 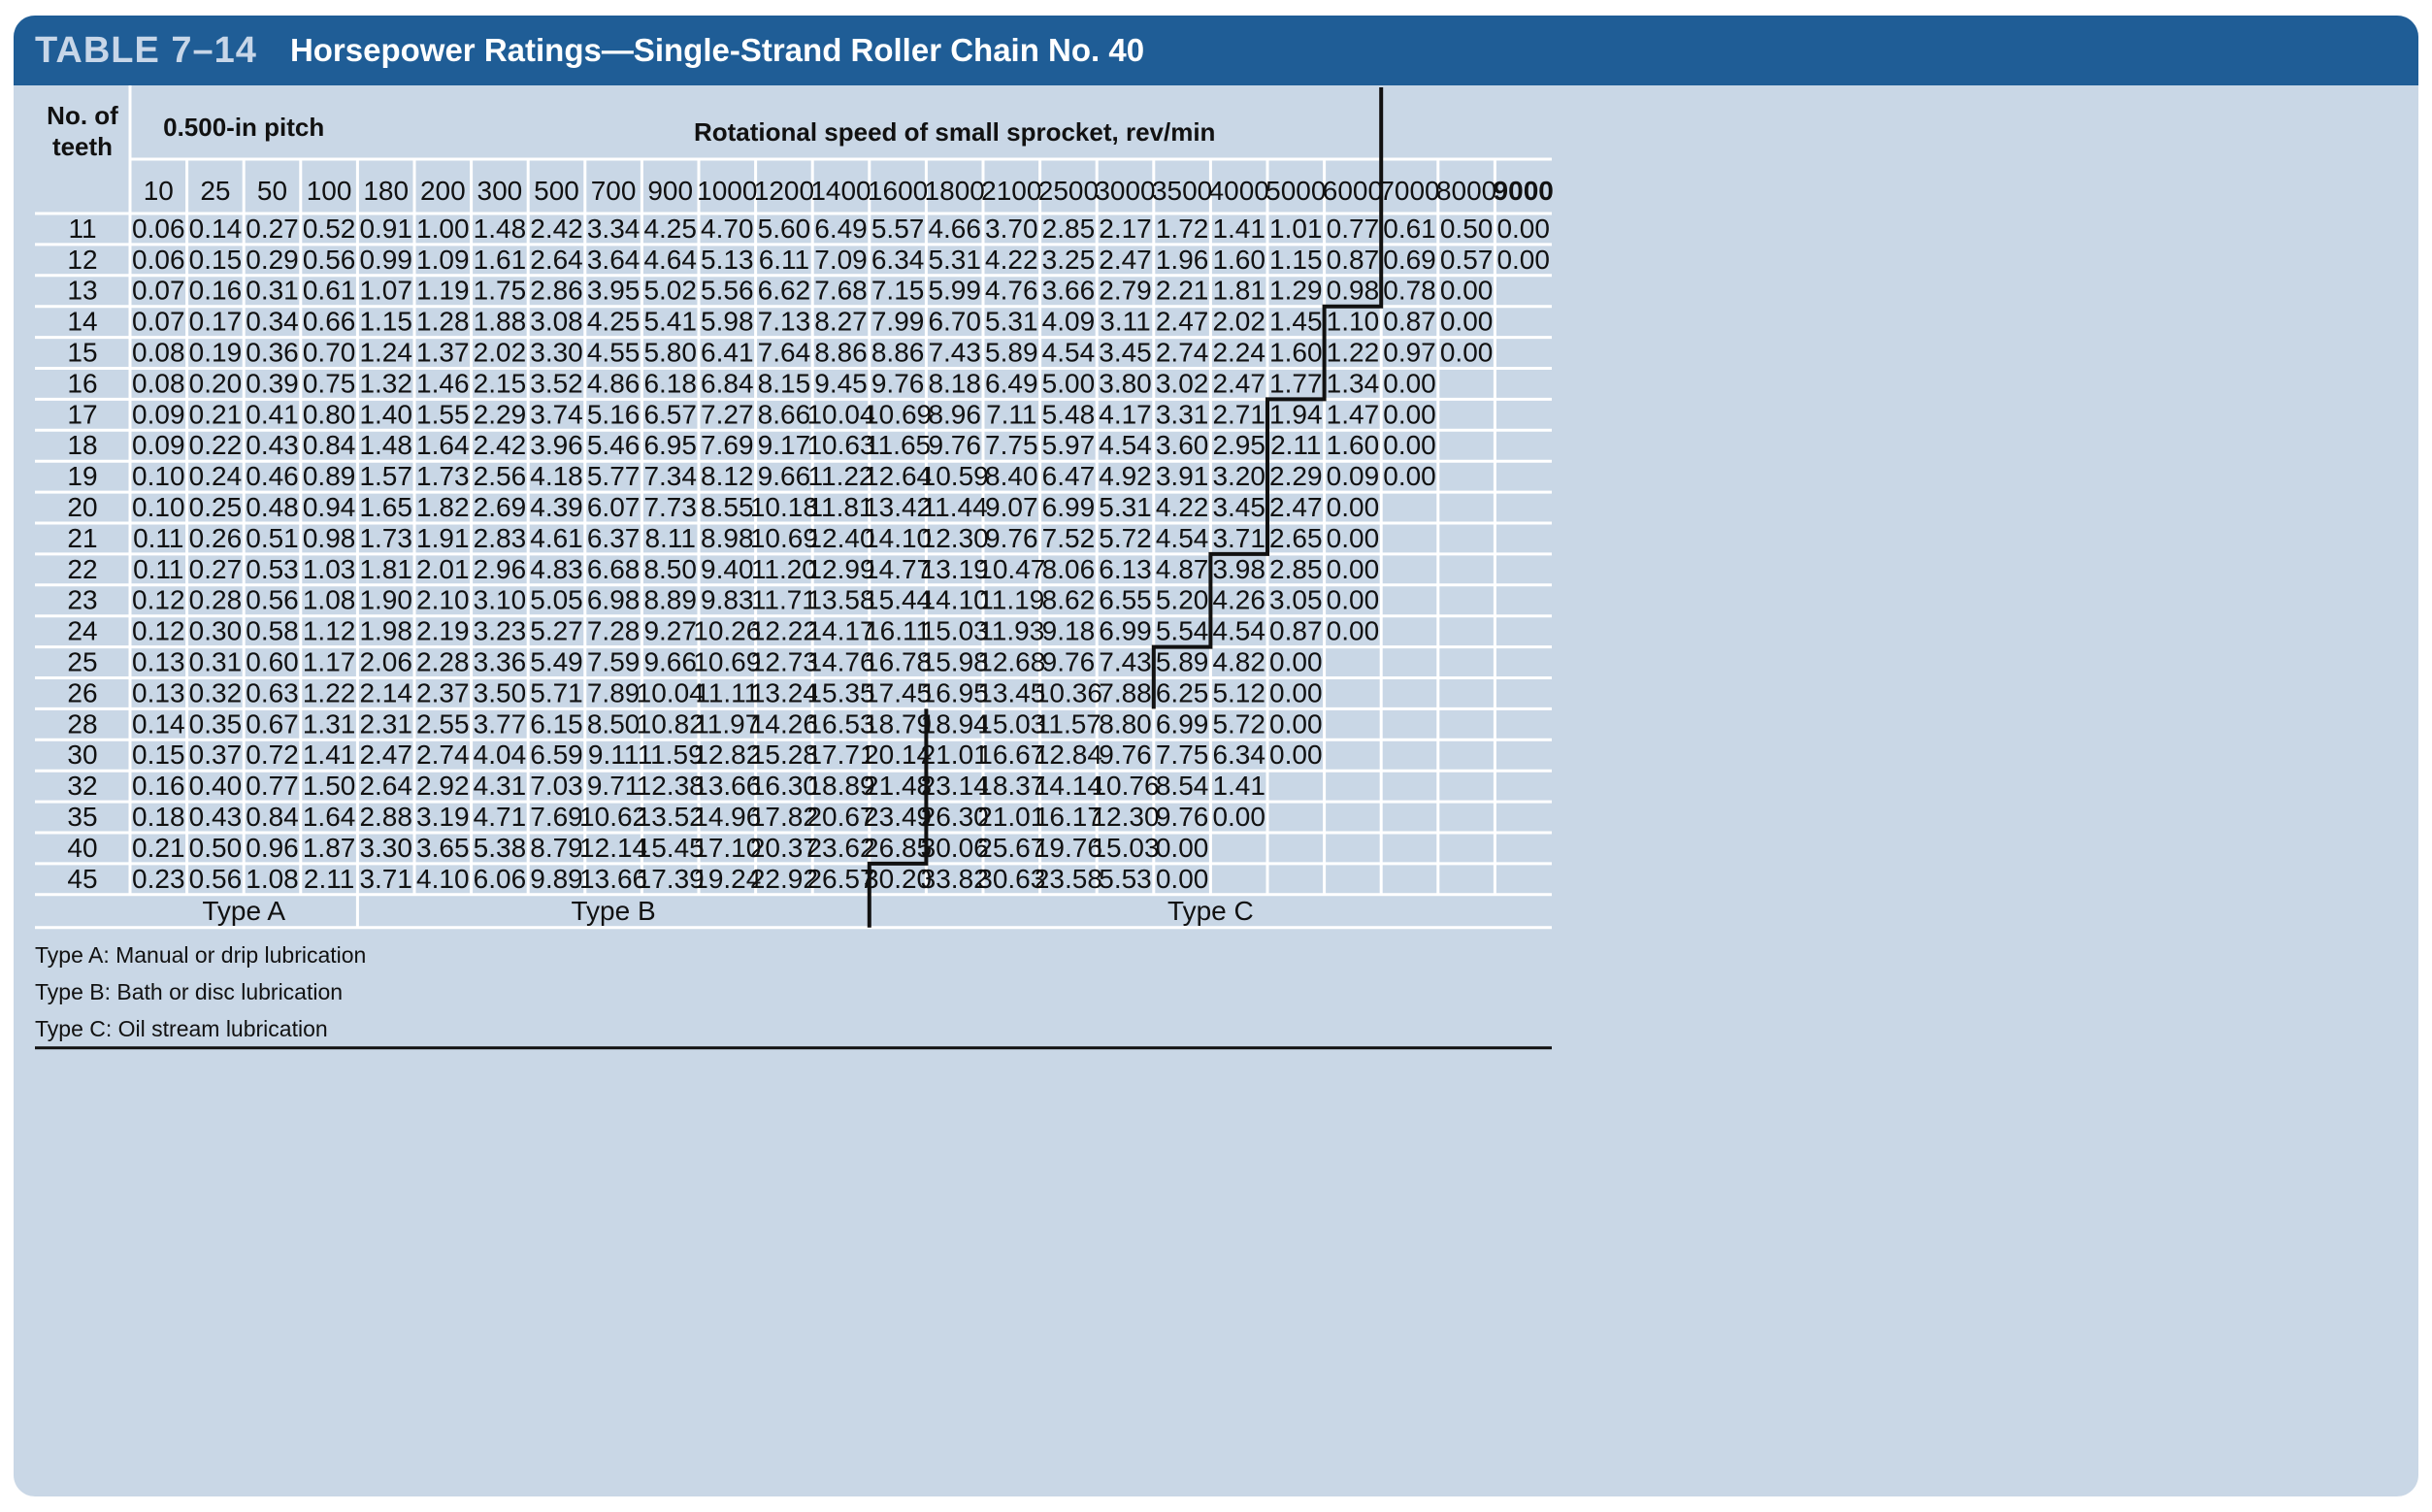 What do you see at coordinates (82, 507) in the screenshot?
I see `teeth-cell: 20` at bounding box center [82, 507].